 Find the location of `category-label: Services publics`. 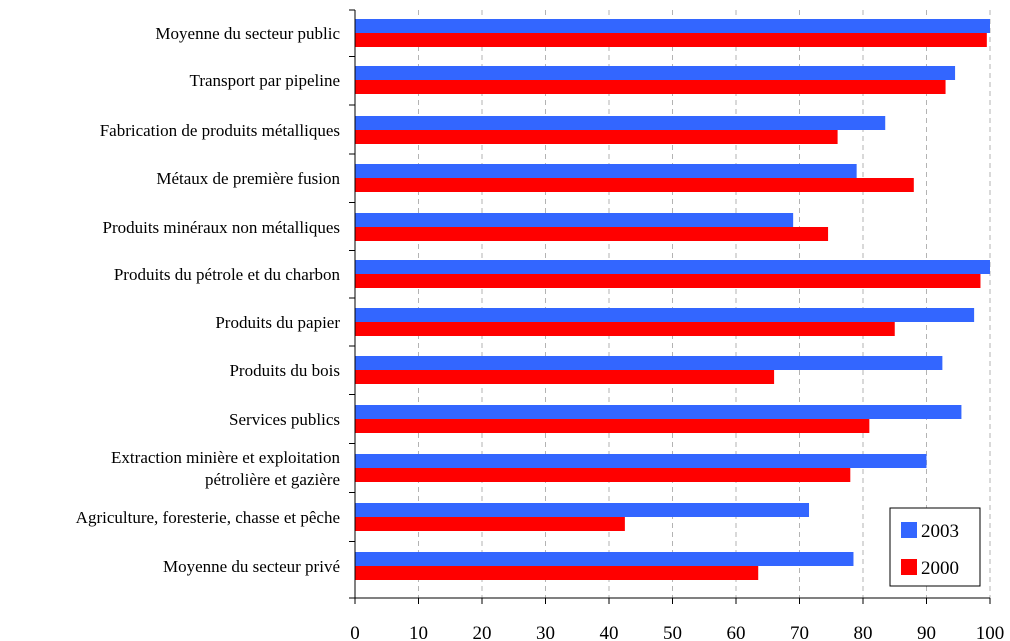

category-label: Services publics is located at coordinates (284, 419).